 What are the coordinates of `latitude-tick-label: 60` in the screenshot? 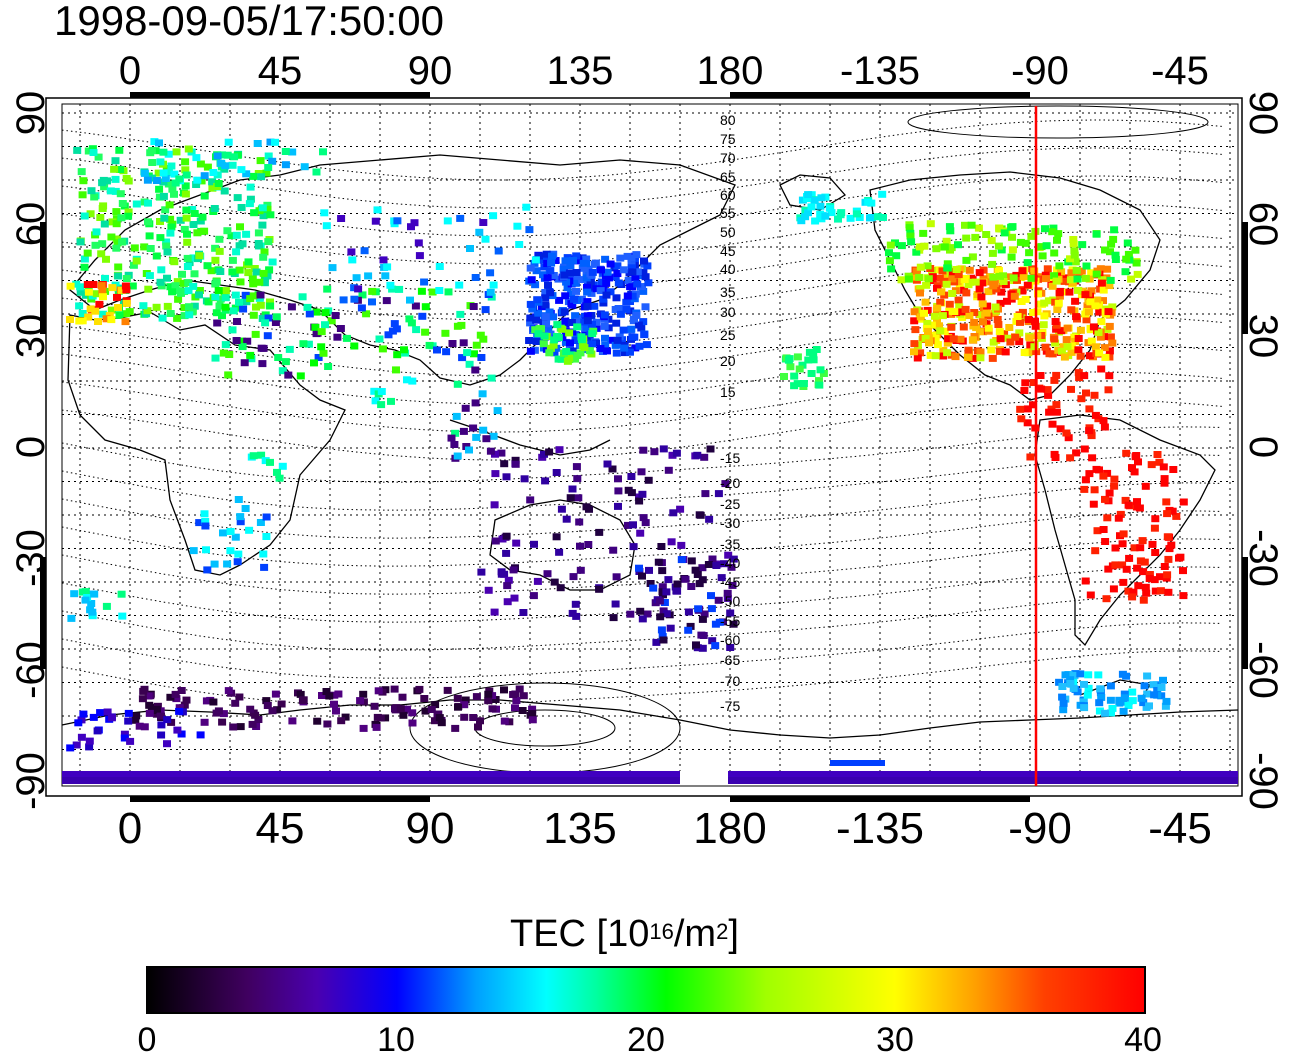 It's located at (31, 224).